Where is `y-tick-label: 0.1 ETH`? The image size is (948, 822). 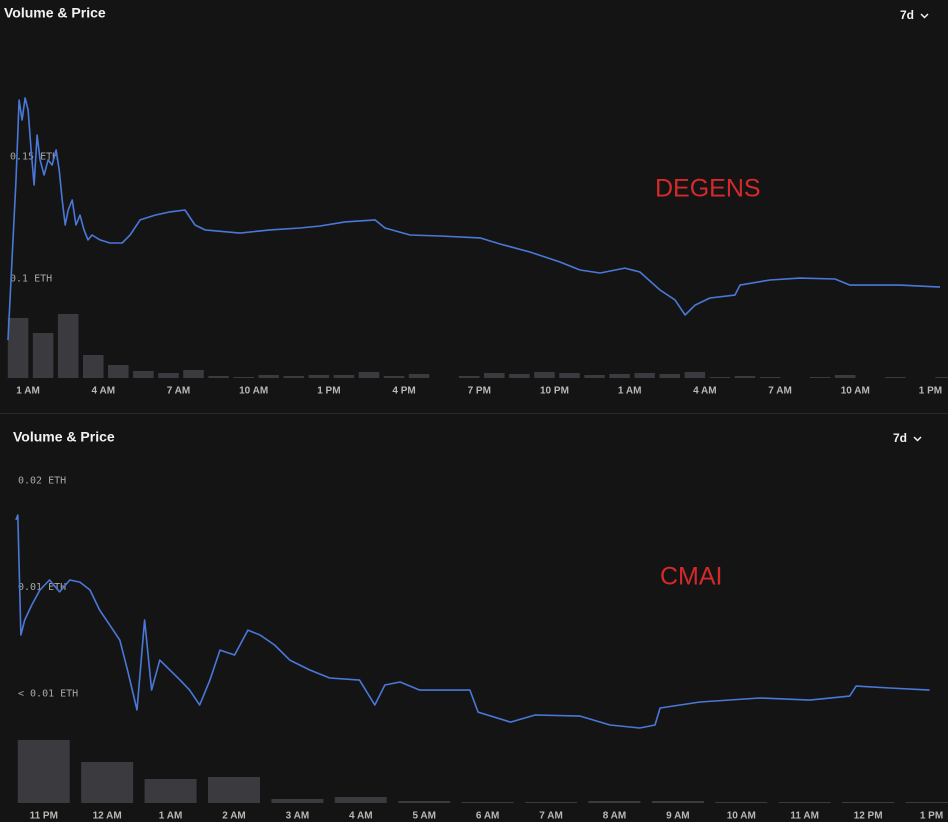 y-tick-label: 0.1 ETH is located at coordinates (31, 278).